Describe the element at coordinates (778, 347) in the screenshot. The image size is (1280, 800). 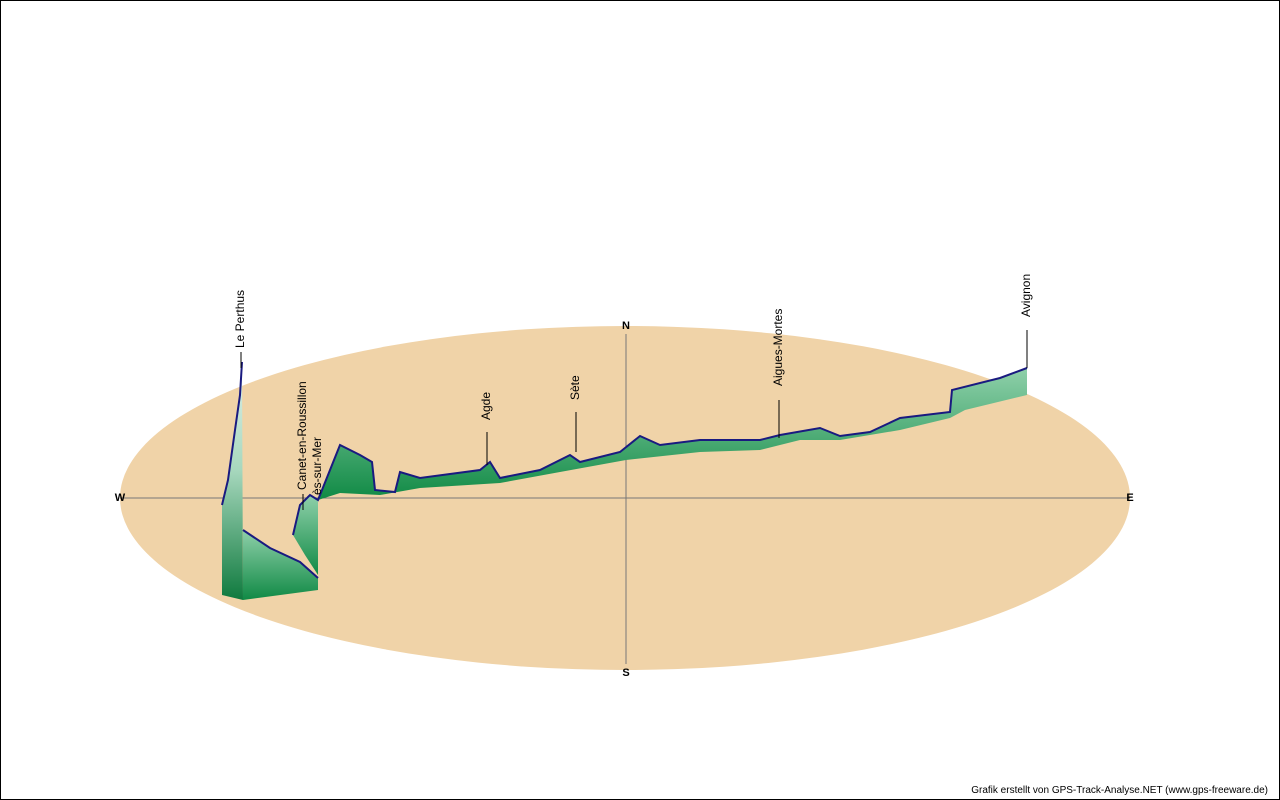
I see `place-label: Aigues-Mortes` at that location.